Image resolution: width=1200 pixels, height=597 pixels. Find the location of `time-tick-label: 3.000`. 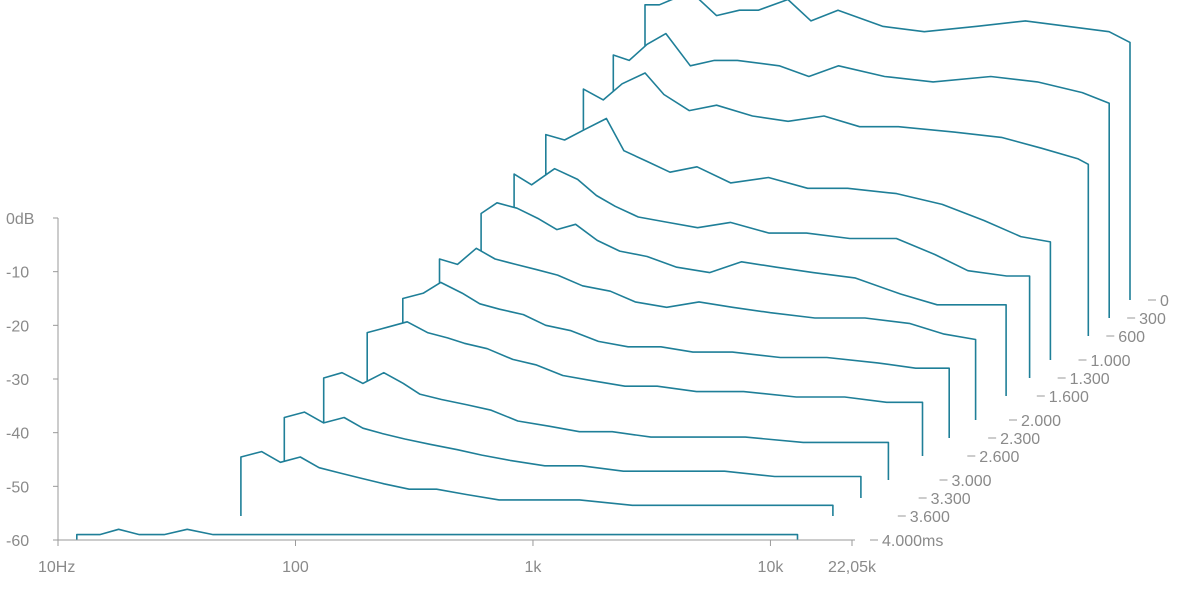

time-tick-label: 3.000 is located at coordinates (972, 481).